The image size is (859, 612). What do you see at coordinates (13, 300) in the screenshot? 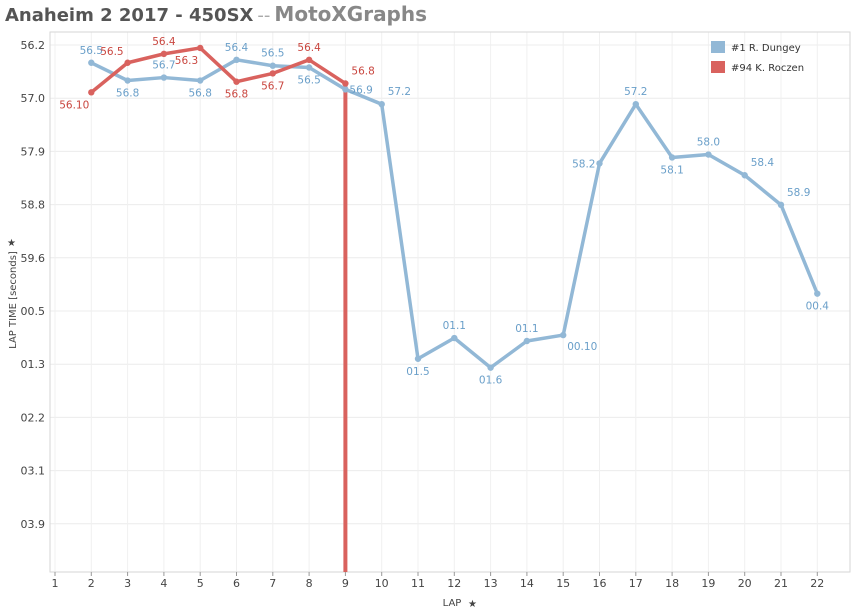
I see `y-axis-title: LAP TIME [seconds]` at bounding box center [13, 300].